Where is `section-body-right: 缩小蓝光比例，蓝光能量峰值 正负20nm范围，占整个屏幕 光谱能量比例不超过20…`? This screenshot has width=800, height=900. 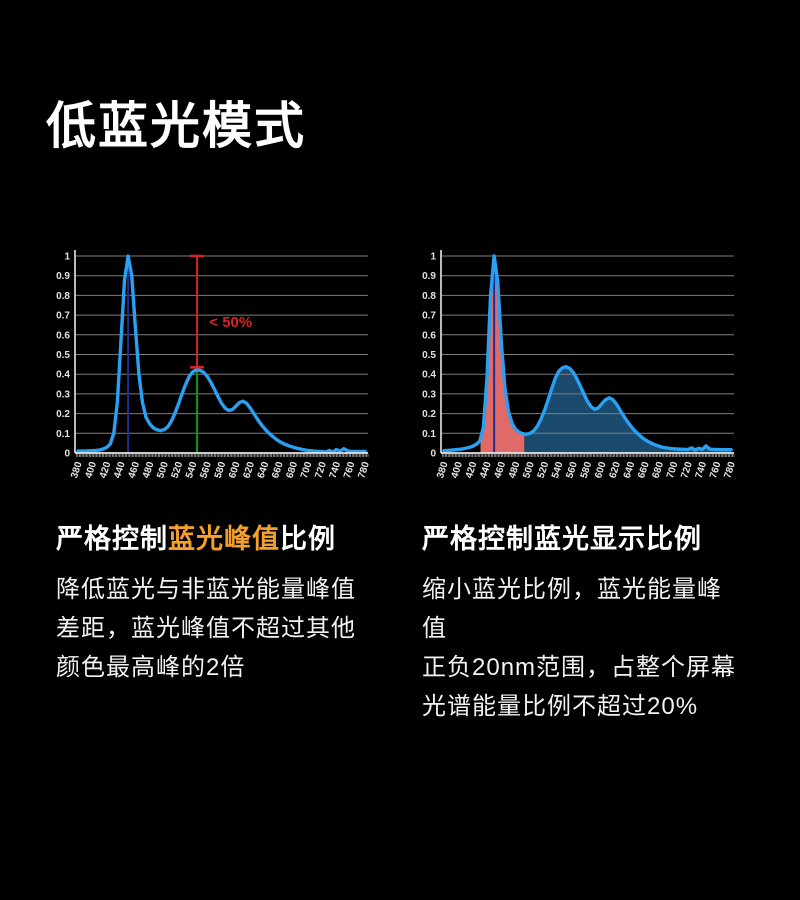 section-body-right: 缩小蓝光比例，蓝光能量峰值 正负20nm范围，占整个屏幕 光谱能量比例不超过20… is located at coordinates (580, 648).